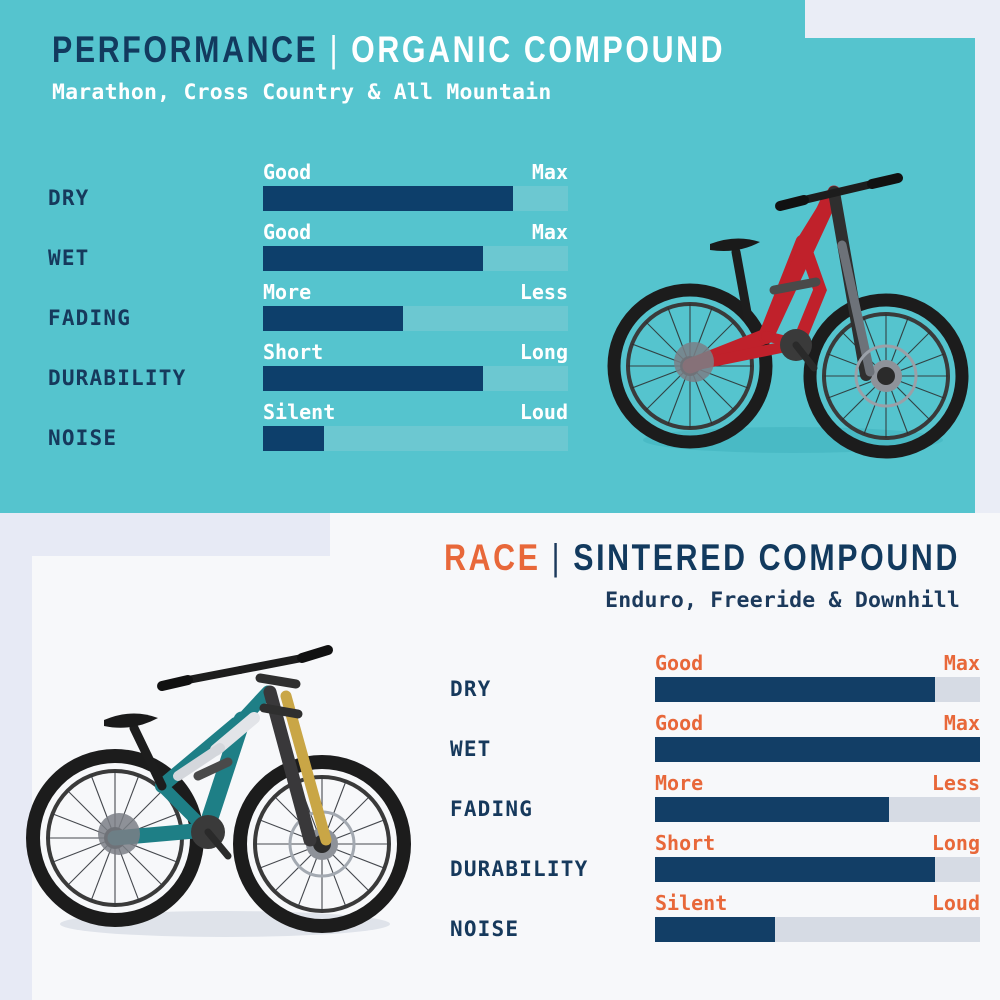  I want to click on decorative-strip-right, so click(987, 256).